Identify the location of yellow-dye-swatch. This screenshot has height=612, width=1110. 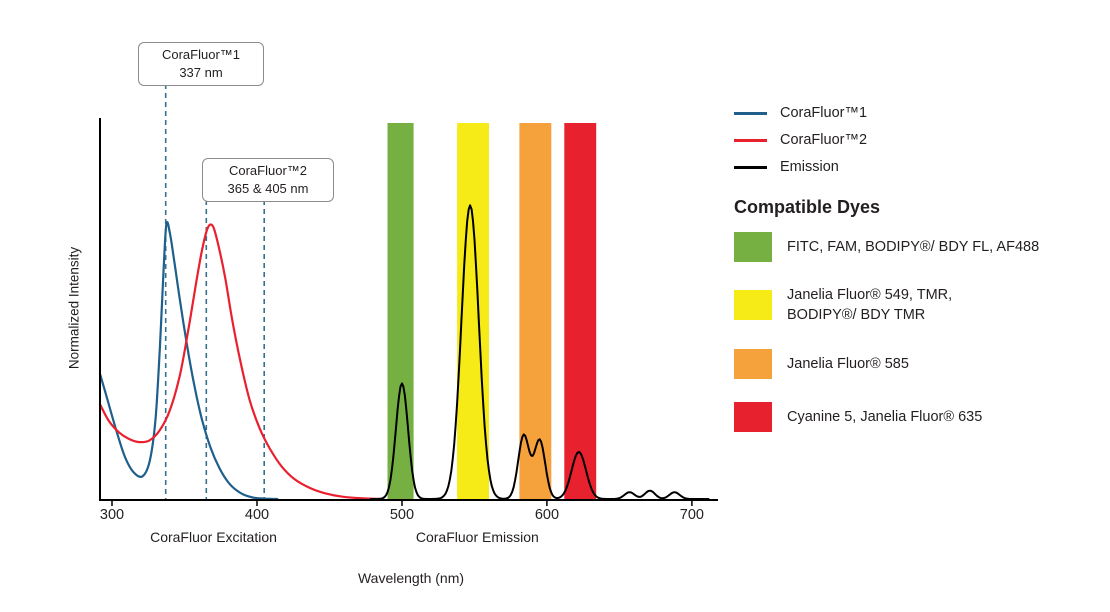
(753, 305).